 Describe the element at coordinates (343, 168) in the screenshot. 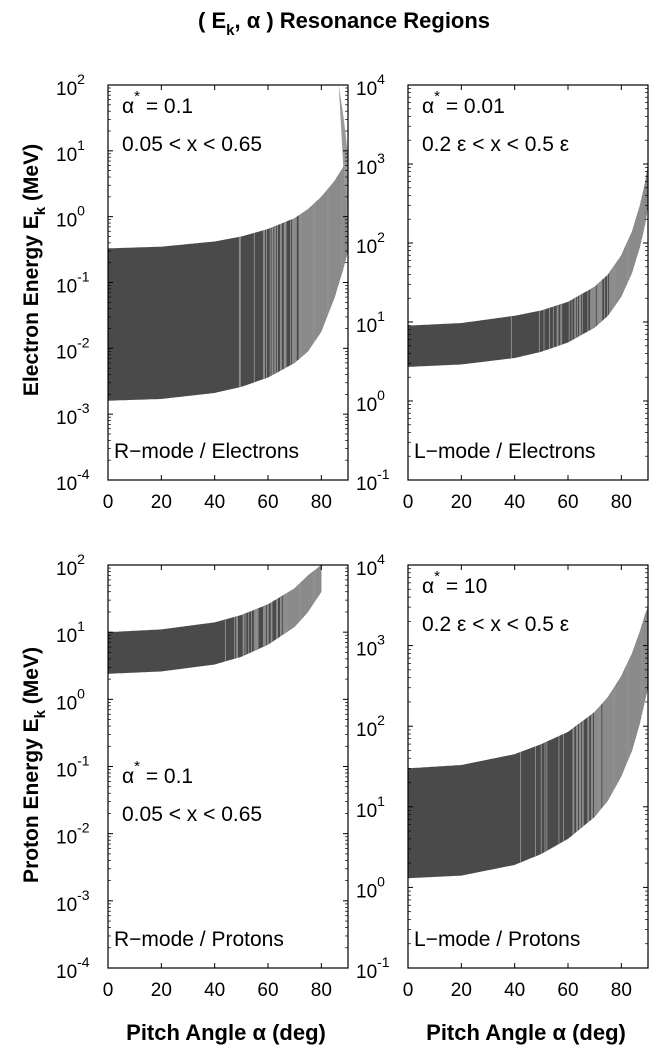

I see `band-spike` at that location.